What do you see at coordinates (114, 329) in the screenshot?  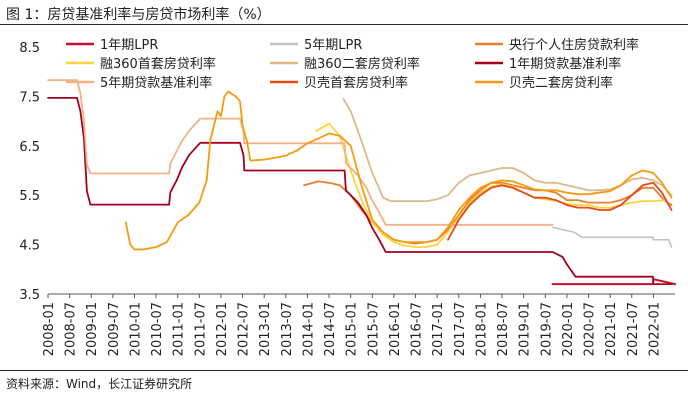 I see `x-tick-label: 2009-07` at bounding box center [114, 329].